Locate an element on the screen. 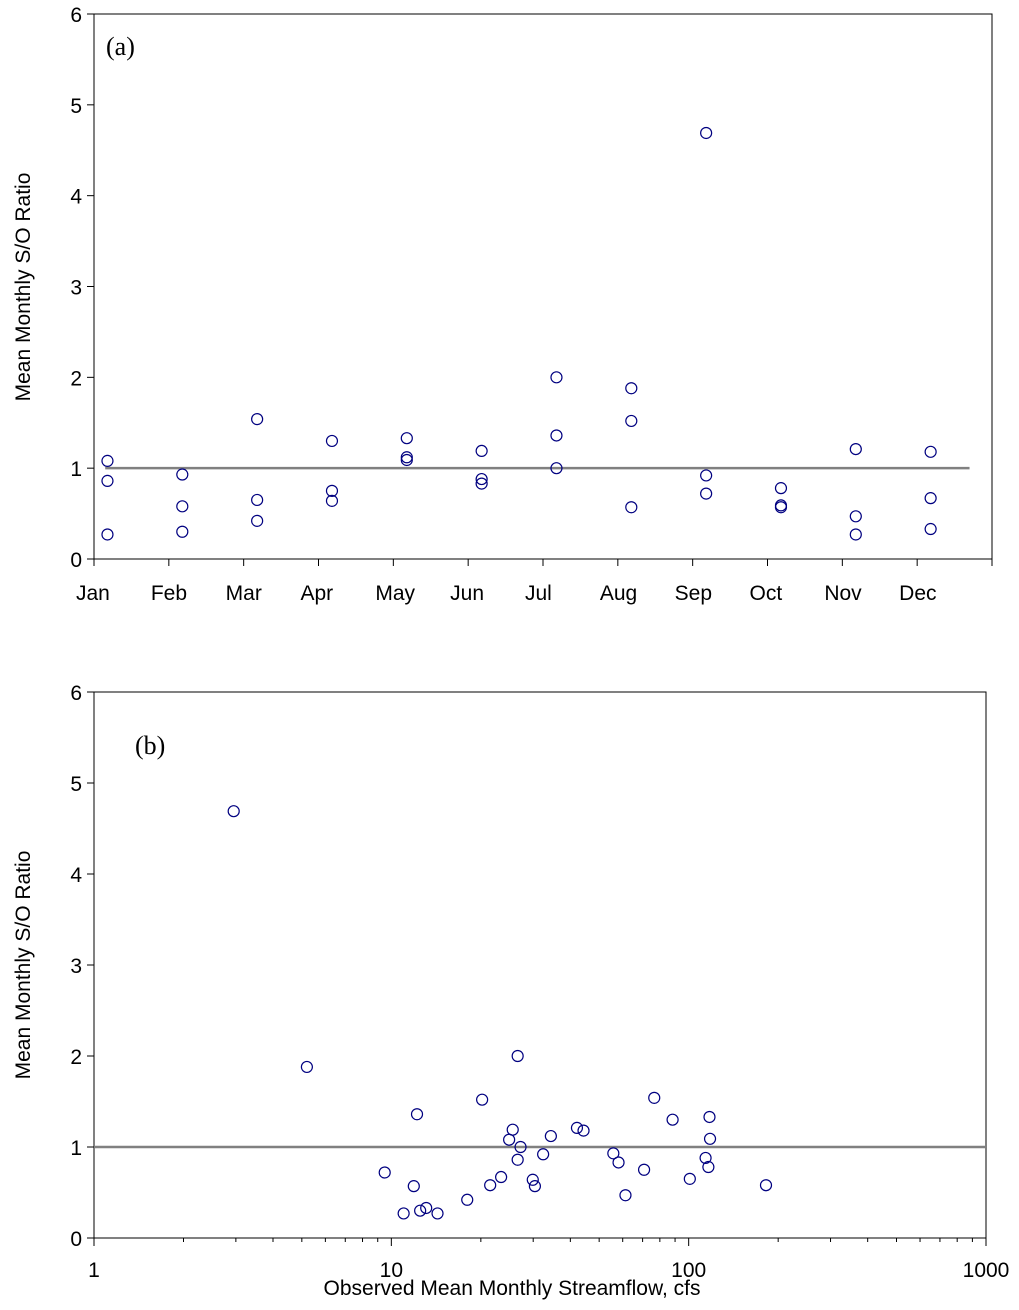 The height and width of the screenshot is (1310, 1019). panel-b-y-ticks: 0 1 2 3 4 5 6 is located at coordinates (82, 966).